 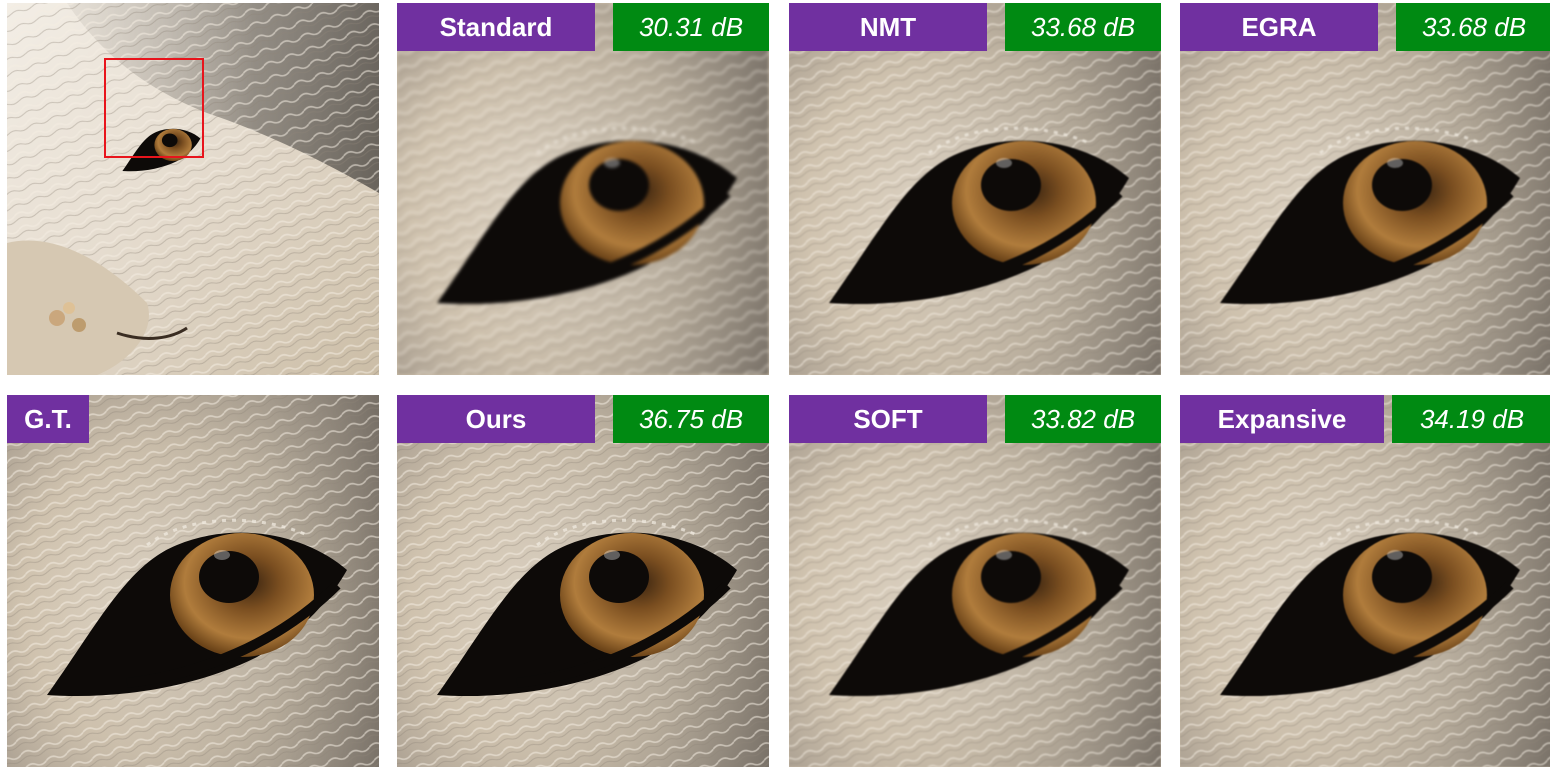 I want to click on expansive-result-panel: Expansive 34.19 dB, so click(x=1365, y=581).